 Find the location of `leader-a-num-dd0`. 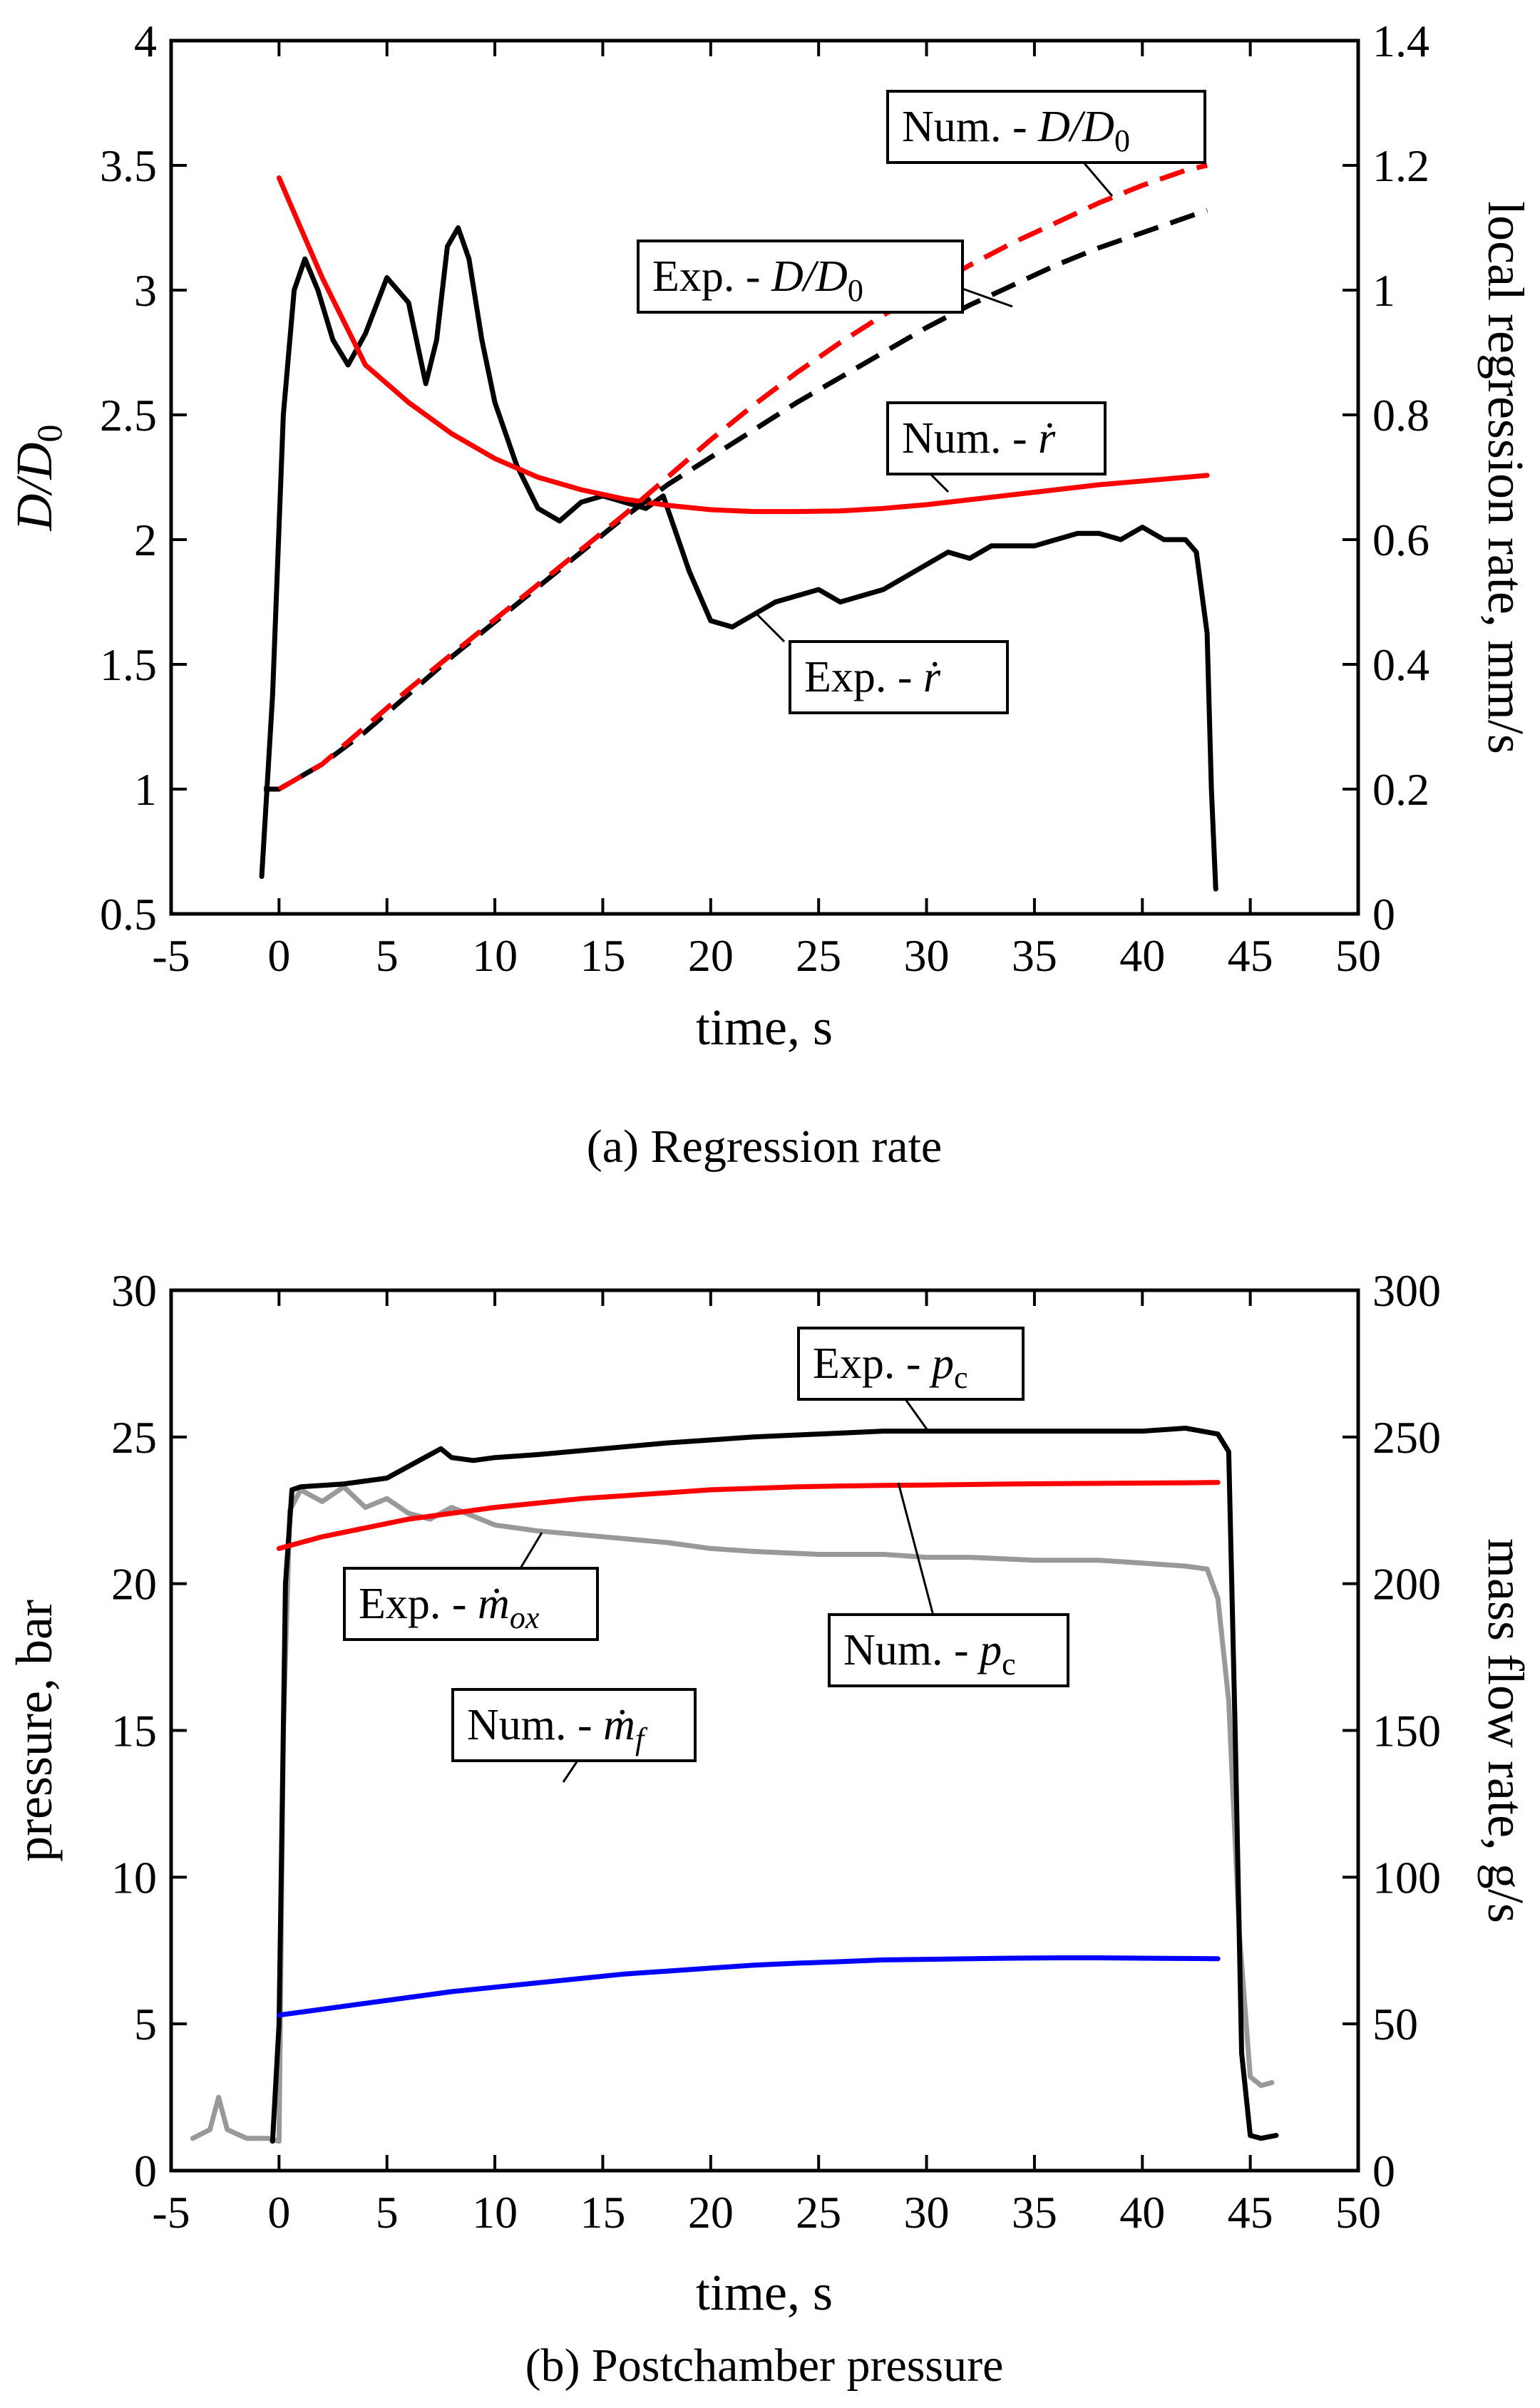

leader-a-num-dd0 is located at coordinates (1098, 179).